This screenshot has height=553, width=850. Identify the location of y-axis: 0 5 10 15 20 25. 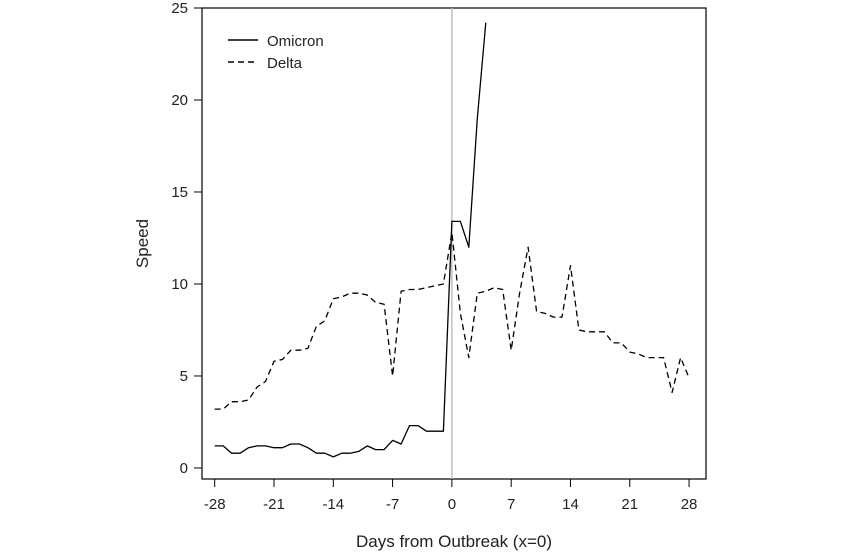
(186, 238).